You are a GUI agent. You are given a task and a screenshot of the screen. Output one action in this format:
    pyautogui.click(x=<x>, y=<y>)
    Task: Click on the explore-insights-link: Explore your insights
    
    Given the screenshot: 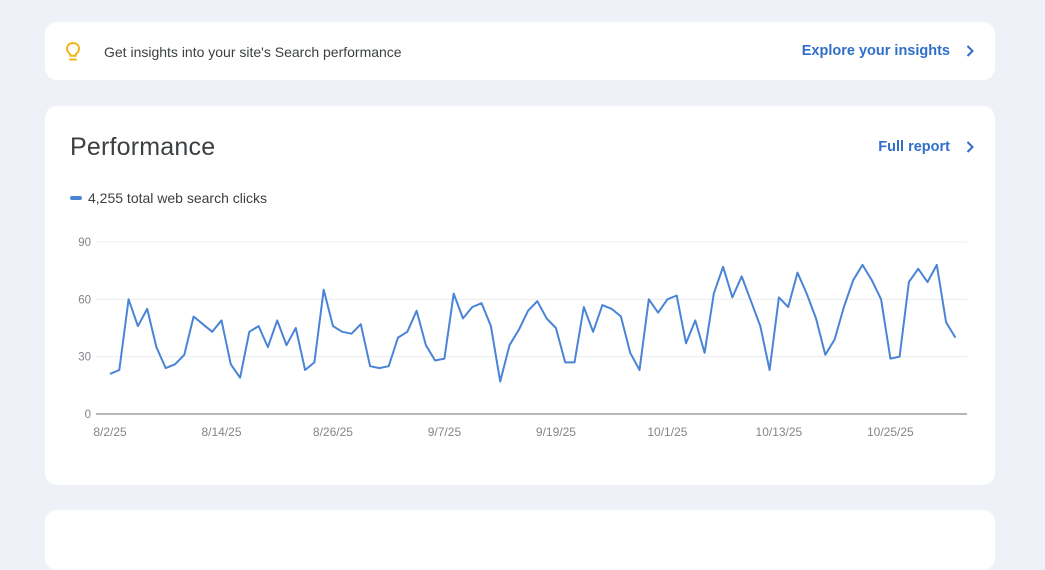 What is the action you would take?
    pyautogui.click(x=889, y=51)
    